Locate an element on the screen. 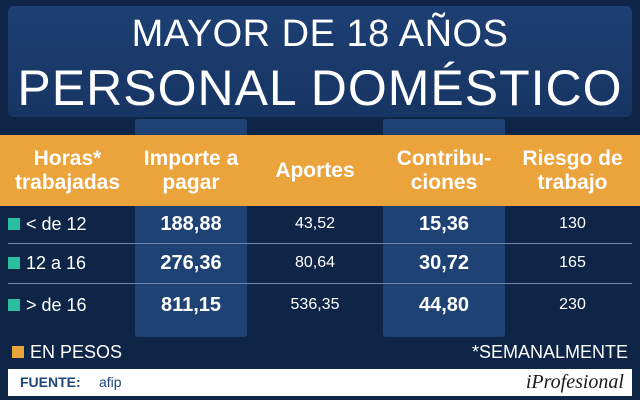 The height and width of the screenshot is (400, 640). row-employer: 30,72 is located at coordinates (444, 262).